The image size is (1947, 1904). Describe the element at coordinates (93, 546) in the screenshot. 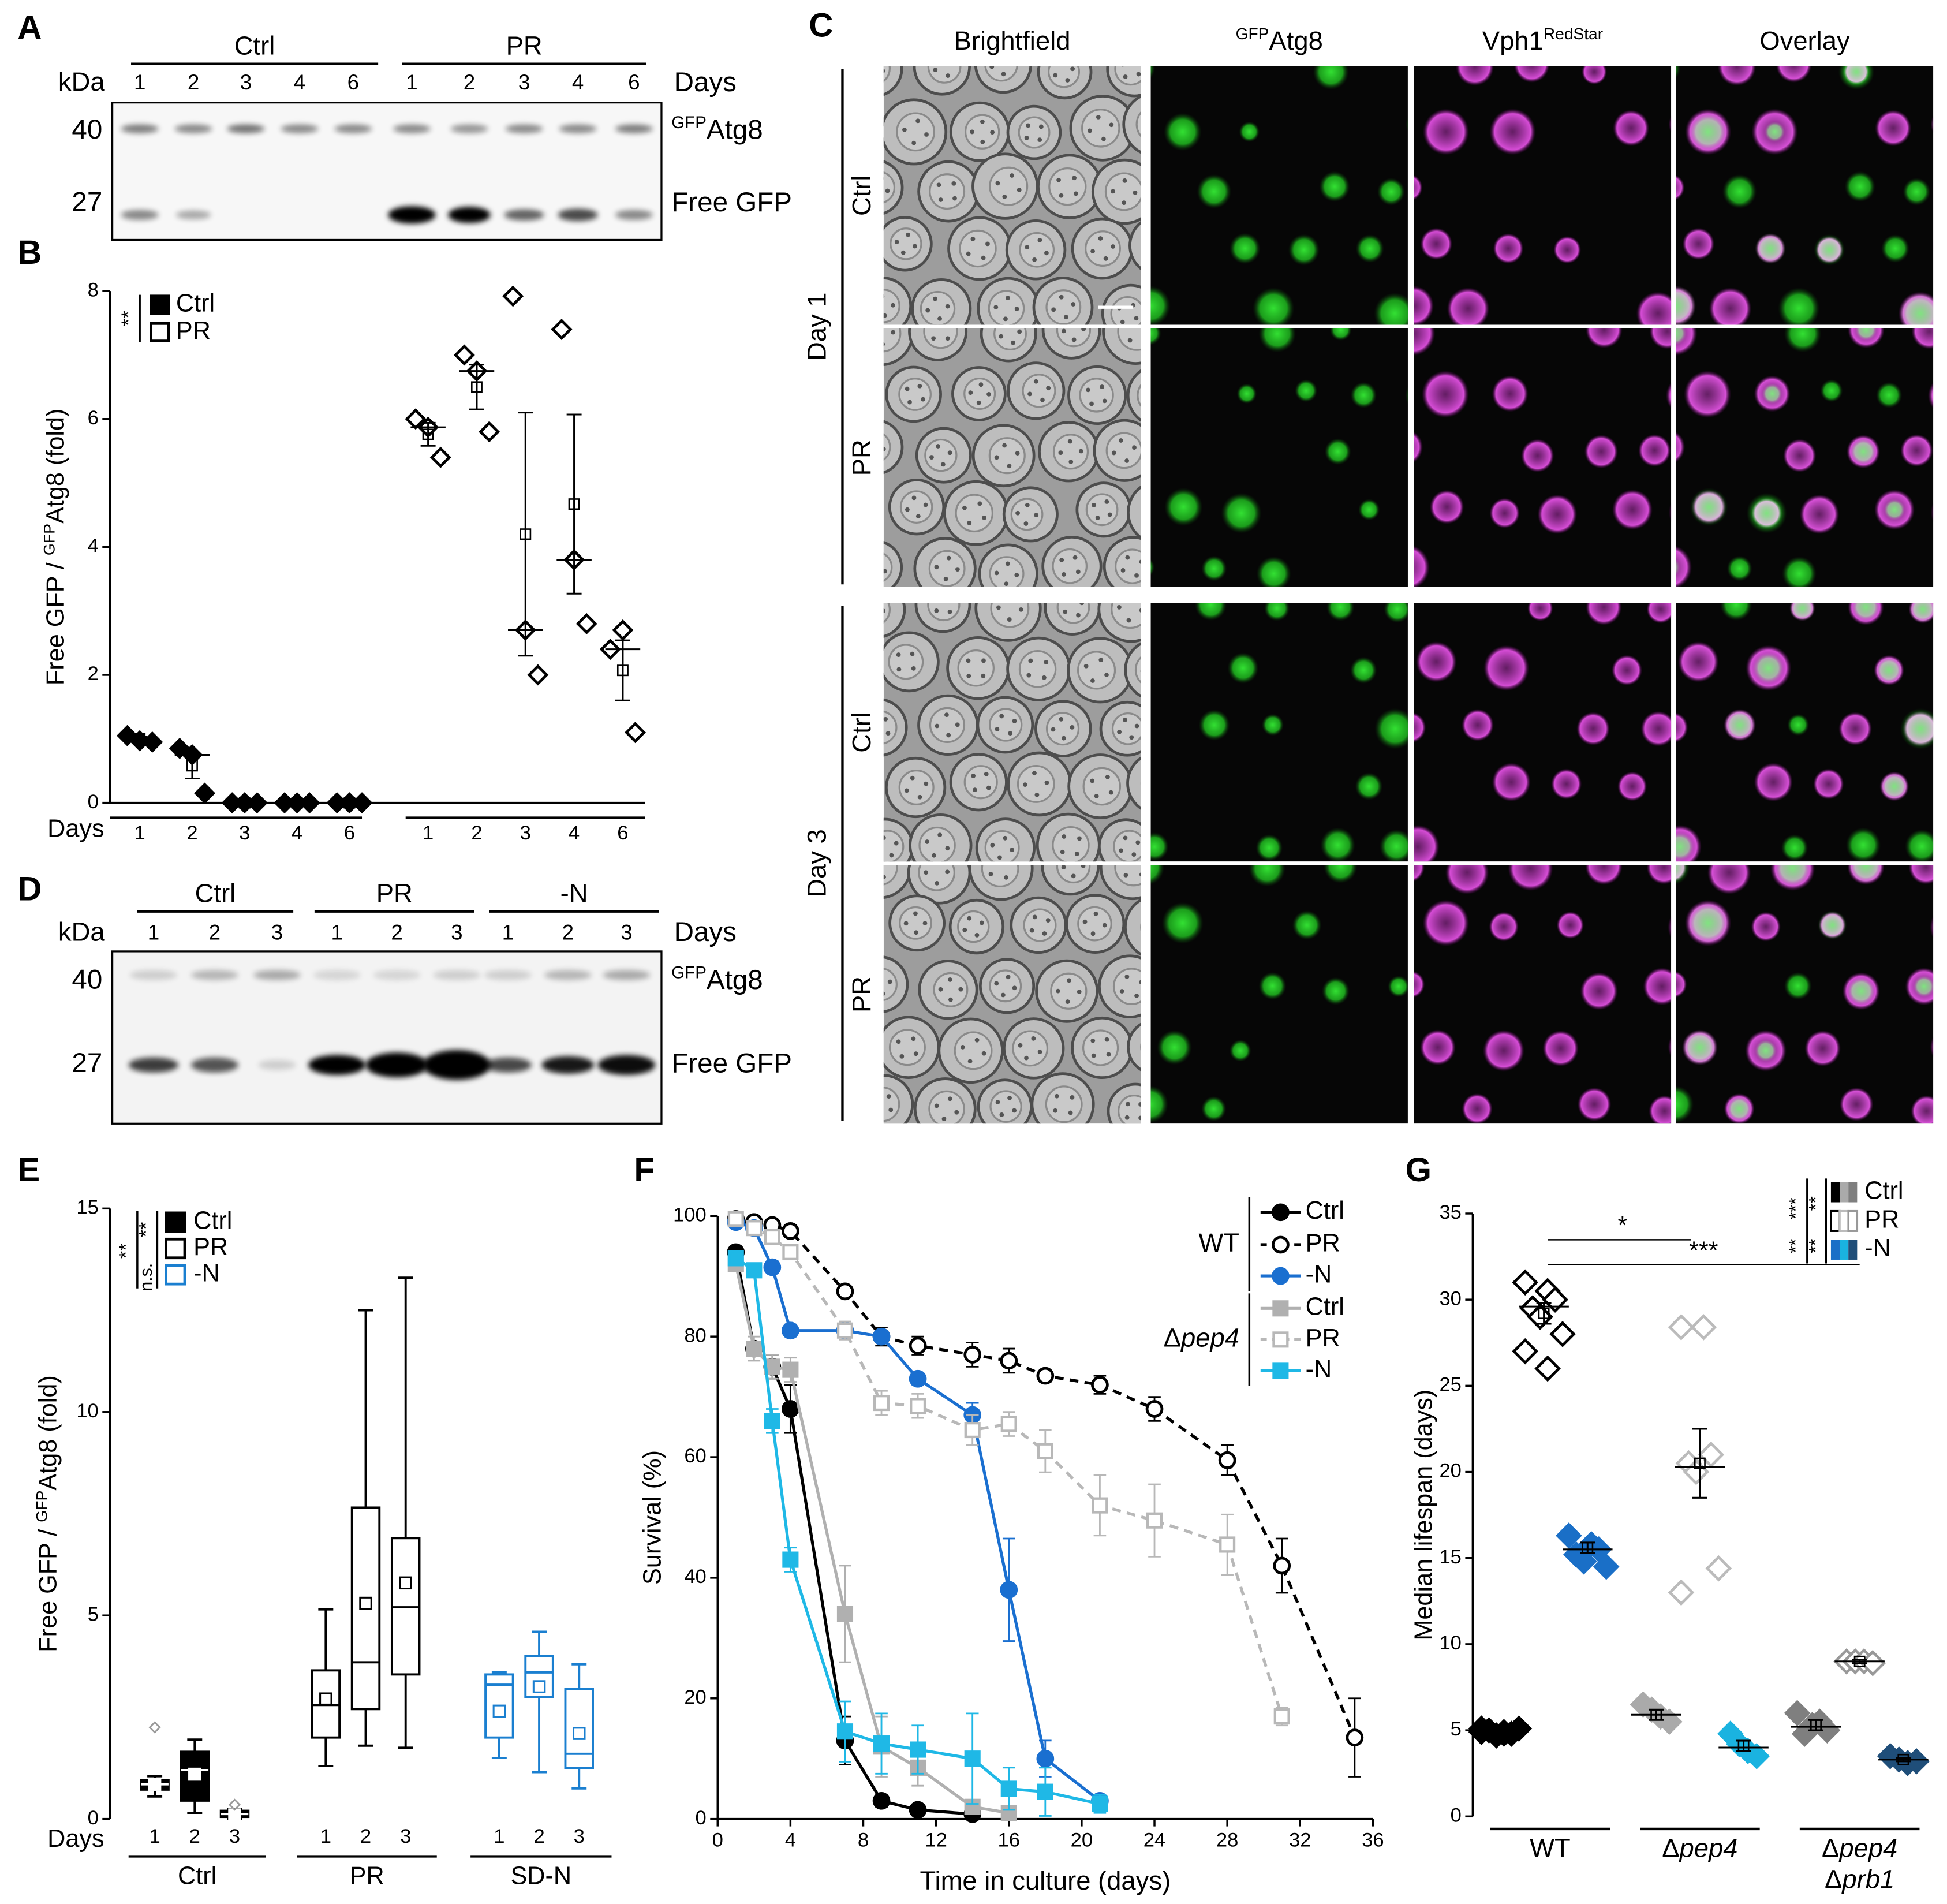

I see `y-tick-label: 4` at that location.